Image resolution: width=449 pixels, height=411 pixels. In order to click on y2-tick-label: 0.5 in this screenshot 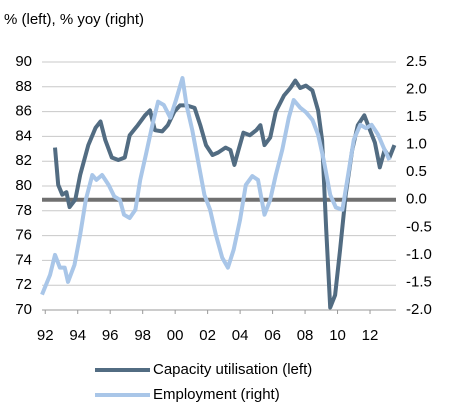, I will do `click(416, 171)`.